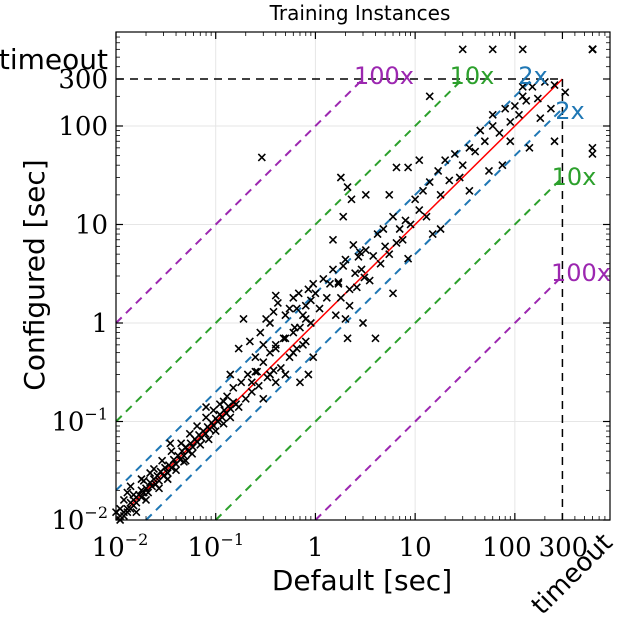 This screenshot has width=627, height=626. Describe the element at coordinates (54, 59) in the screenshot. I see `y-timeout-label: timeout` at that location.